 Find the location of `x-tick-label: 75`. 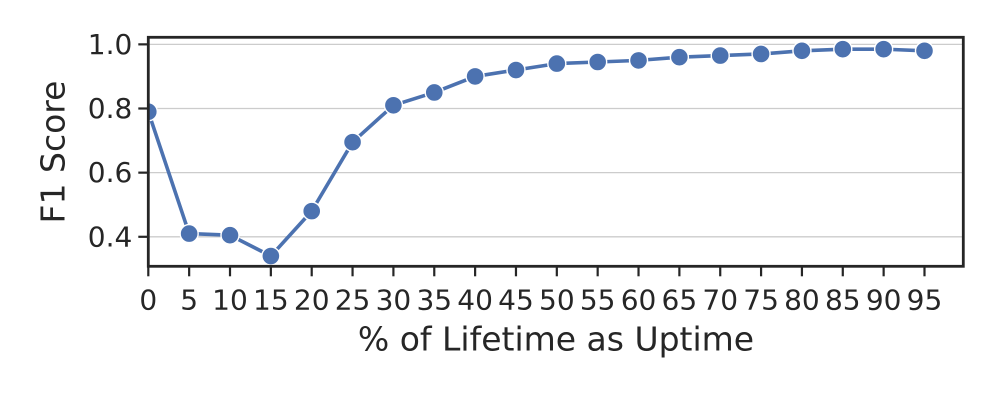

x-tick-label: 75 is located at coordinates (761, 300).